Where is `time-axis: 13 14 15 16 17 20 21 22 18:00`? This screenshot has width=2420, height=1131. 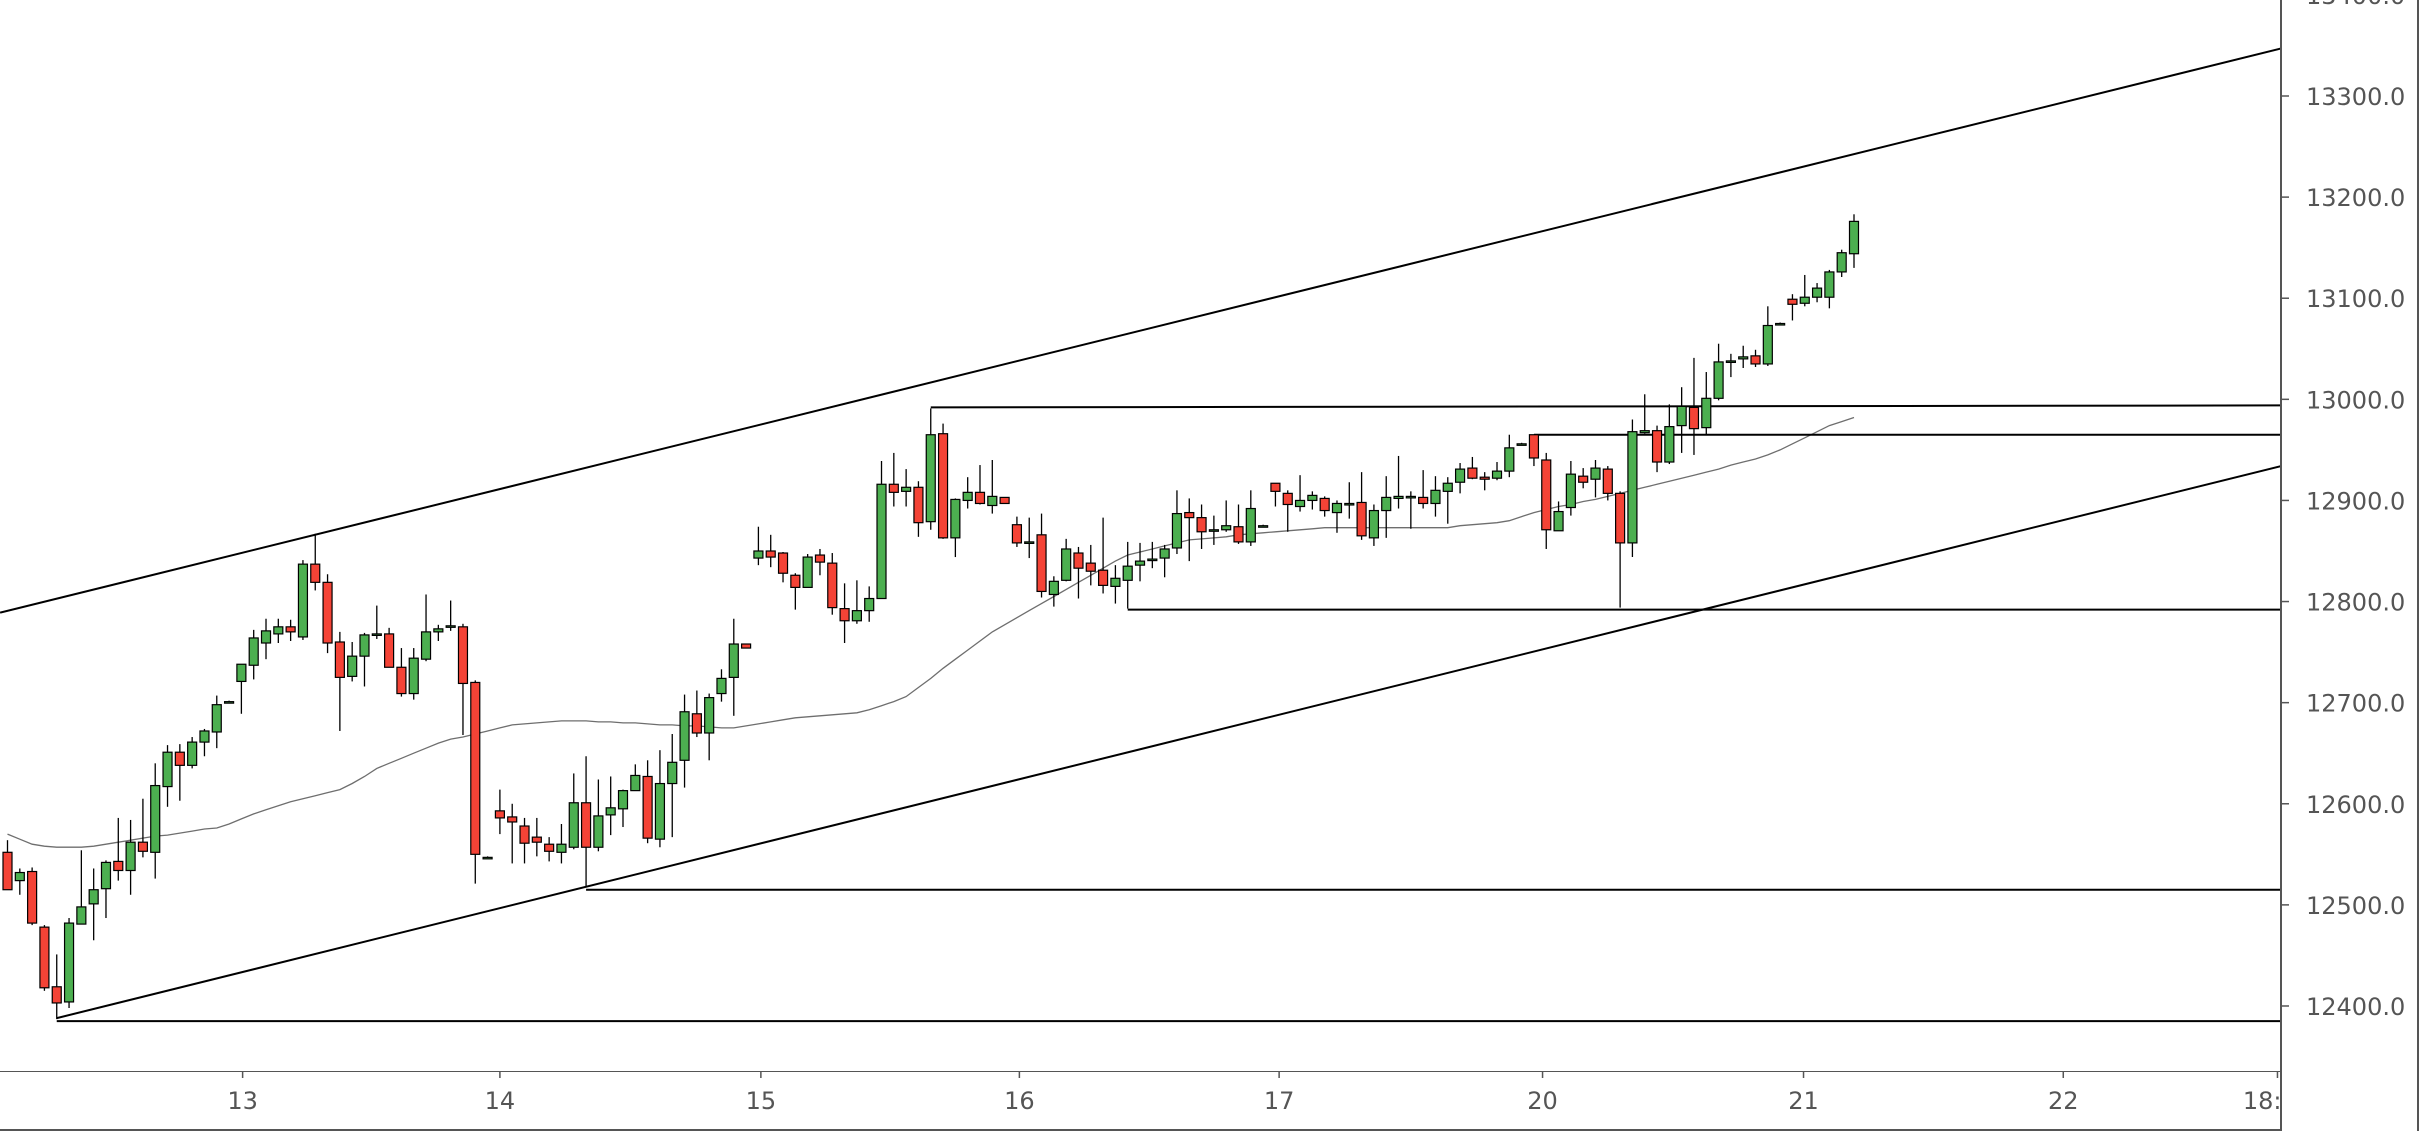 time-axis: 13 14 15 16 17 20 21 22 18:00 is located at coordinates (1210, 1101).